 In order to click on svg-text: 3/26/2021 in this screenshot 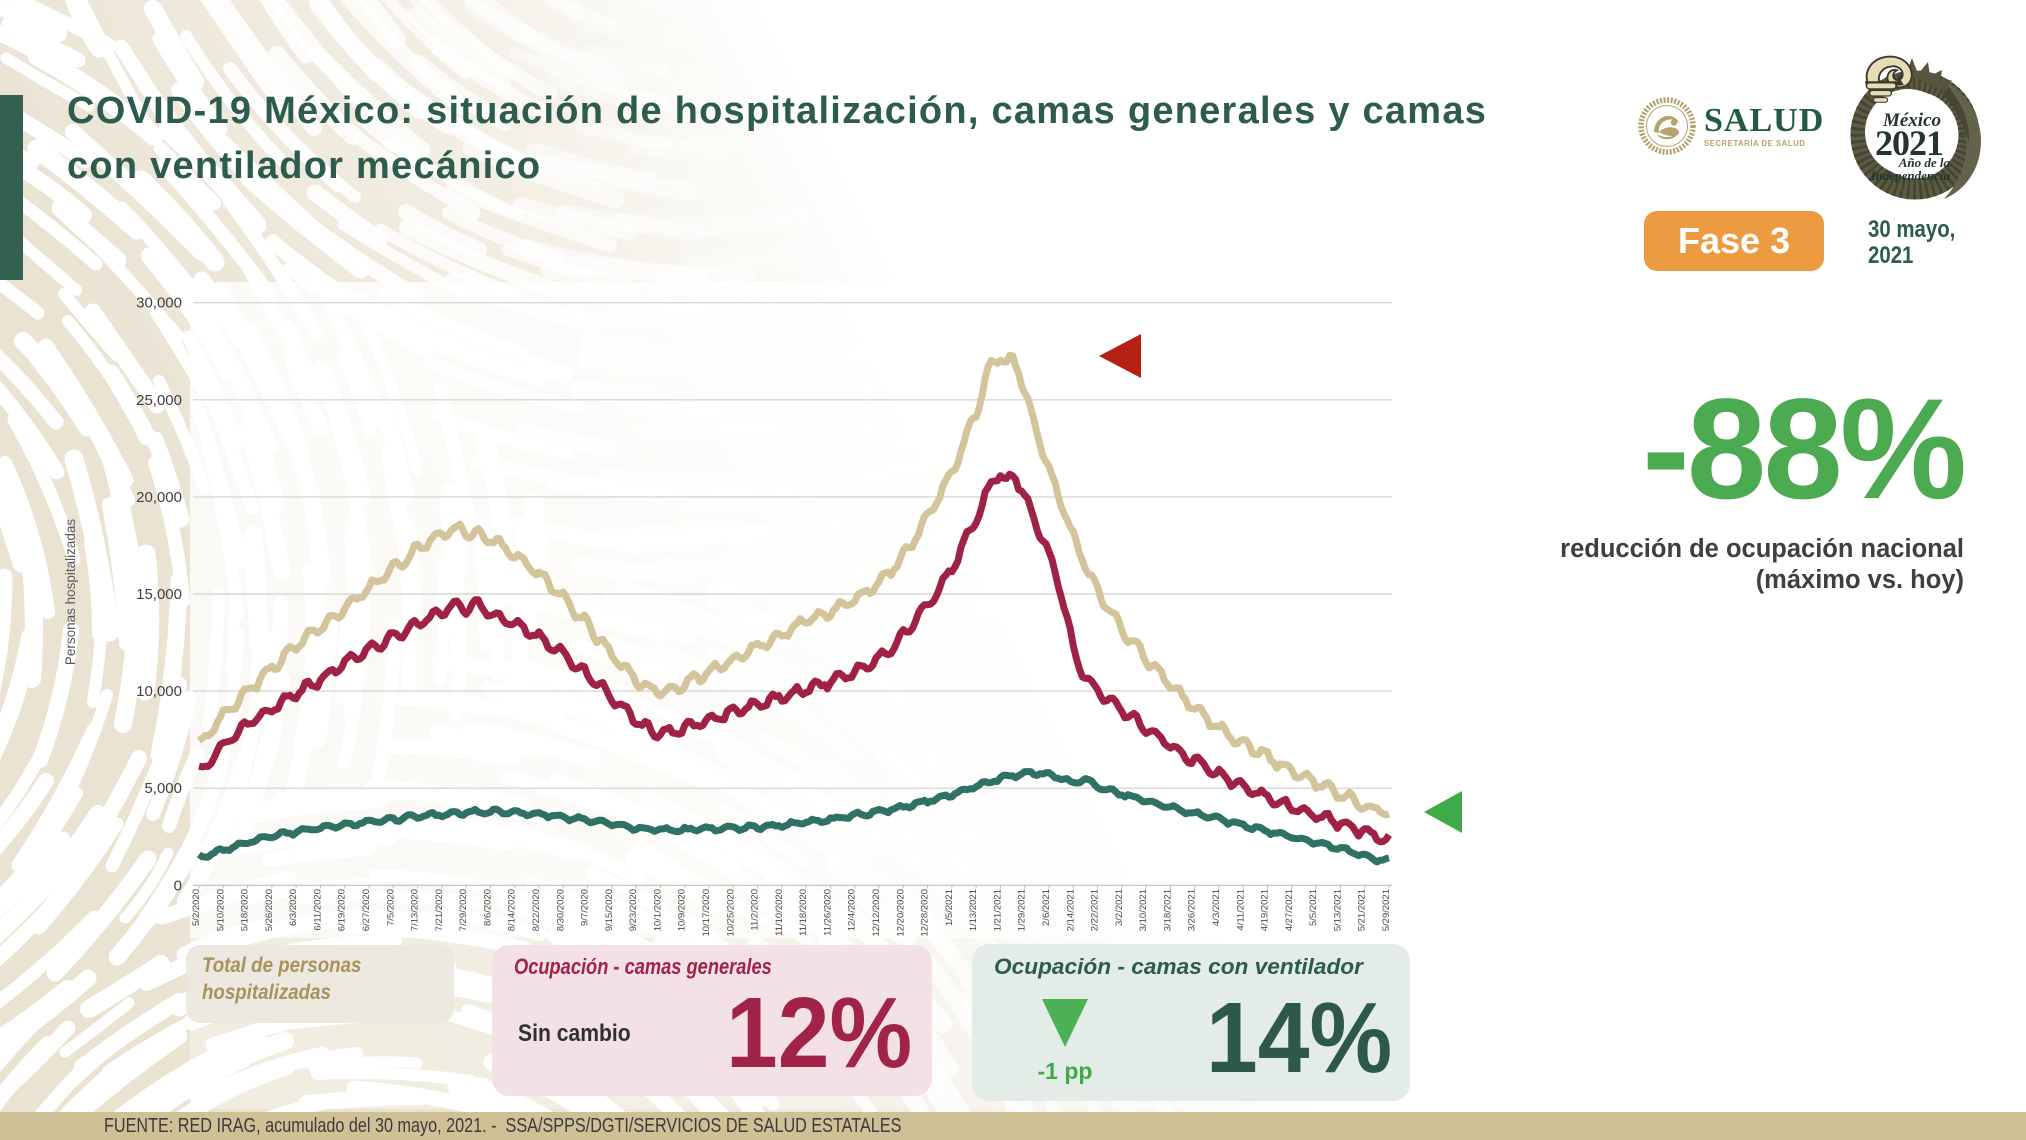, I will do `click(1192, 910)`.